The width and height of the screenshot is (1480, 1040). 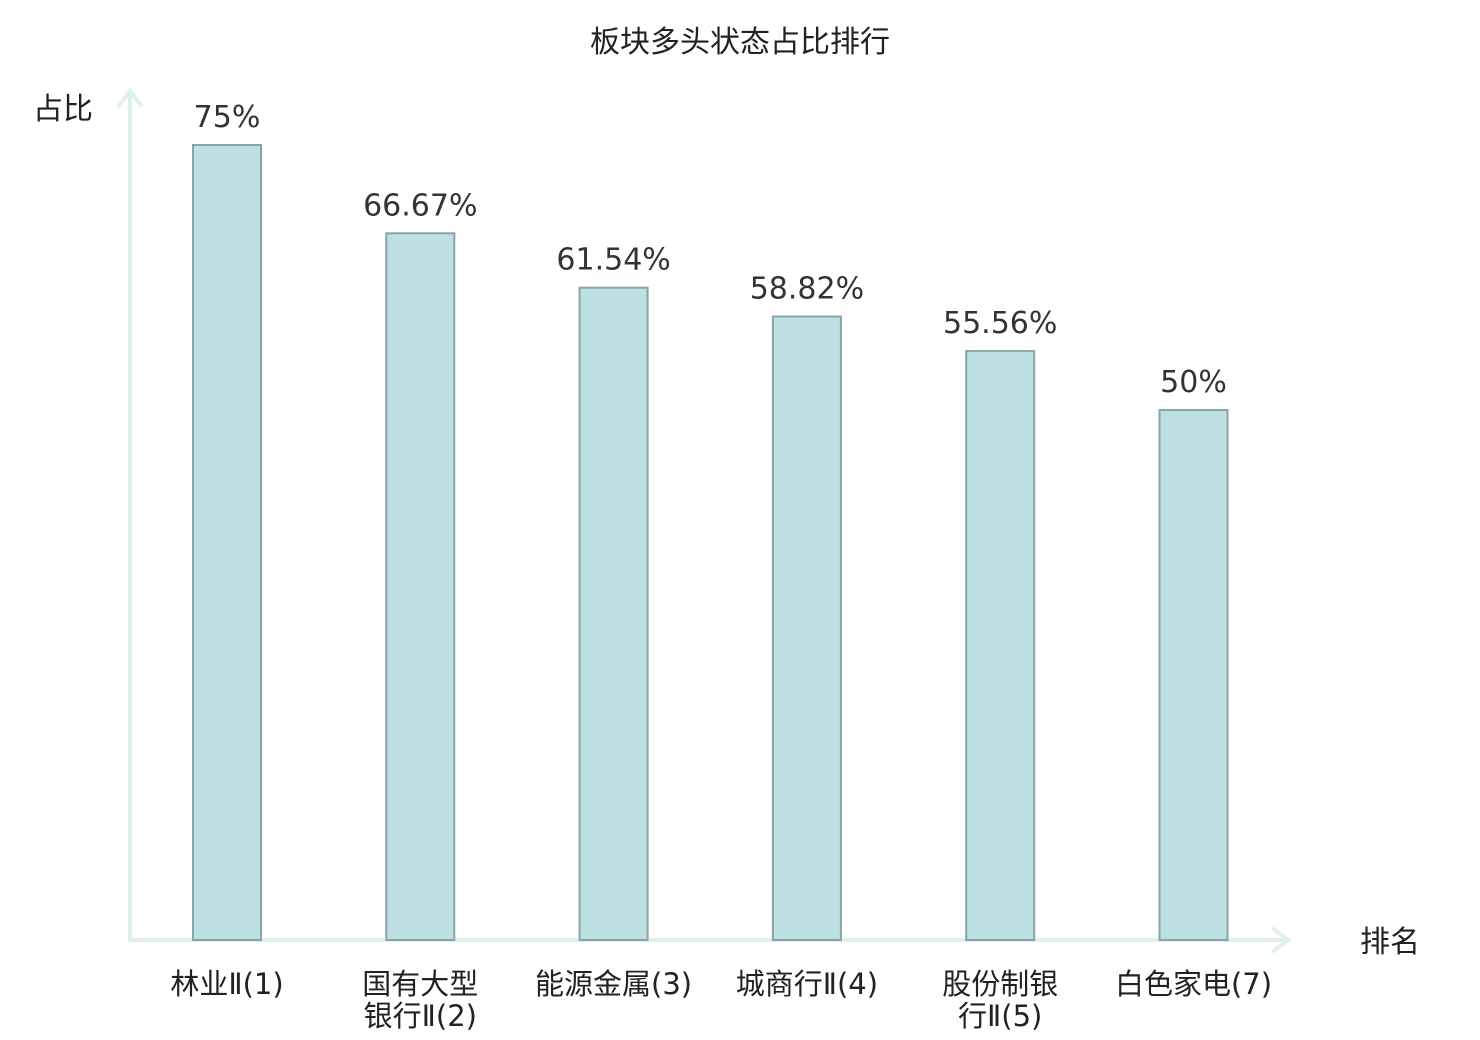 What do you see at coordinates (613, 260) in the screenshot?
I see `bar-value-label: 61.54%` at bounding box center [613, 260].